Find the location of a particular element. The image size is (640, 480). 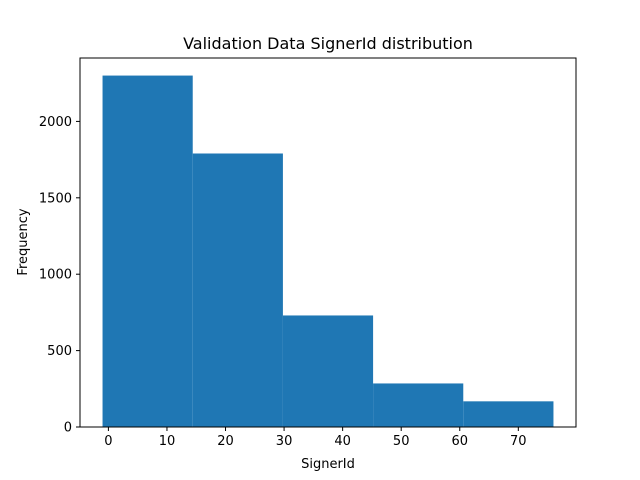

y-tick-label: 1000 is located at coordinates (55, 275).